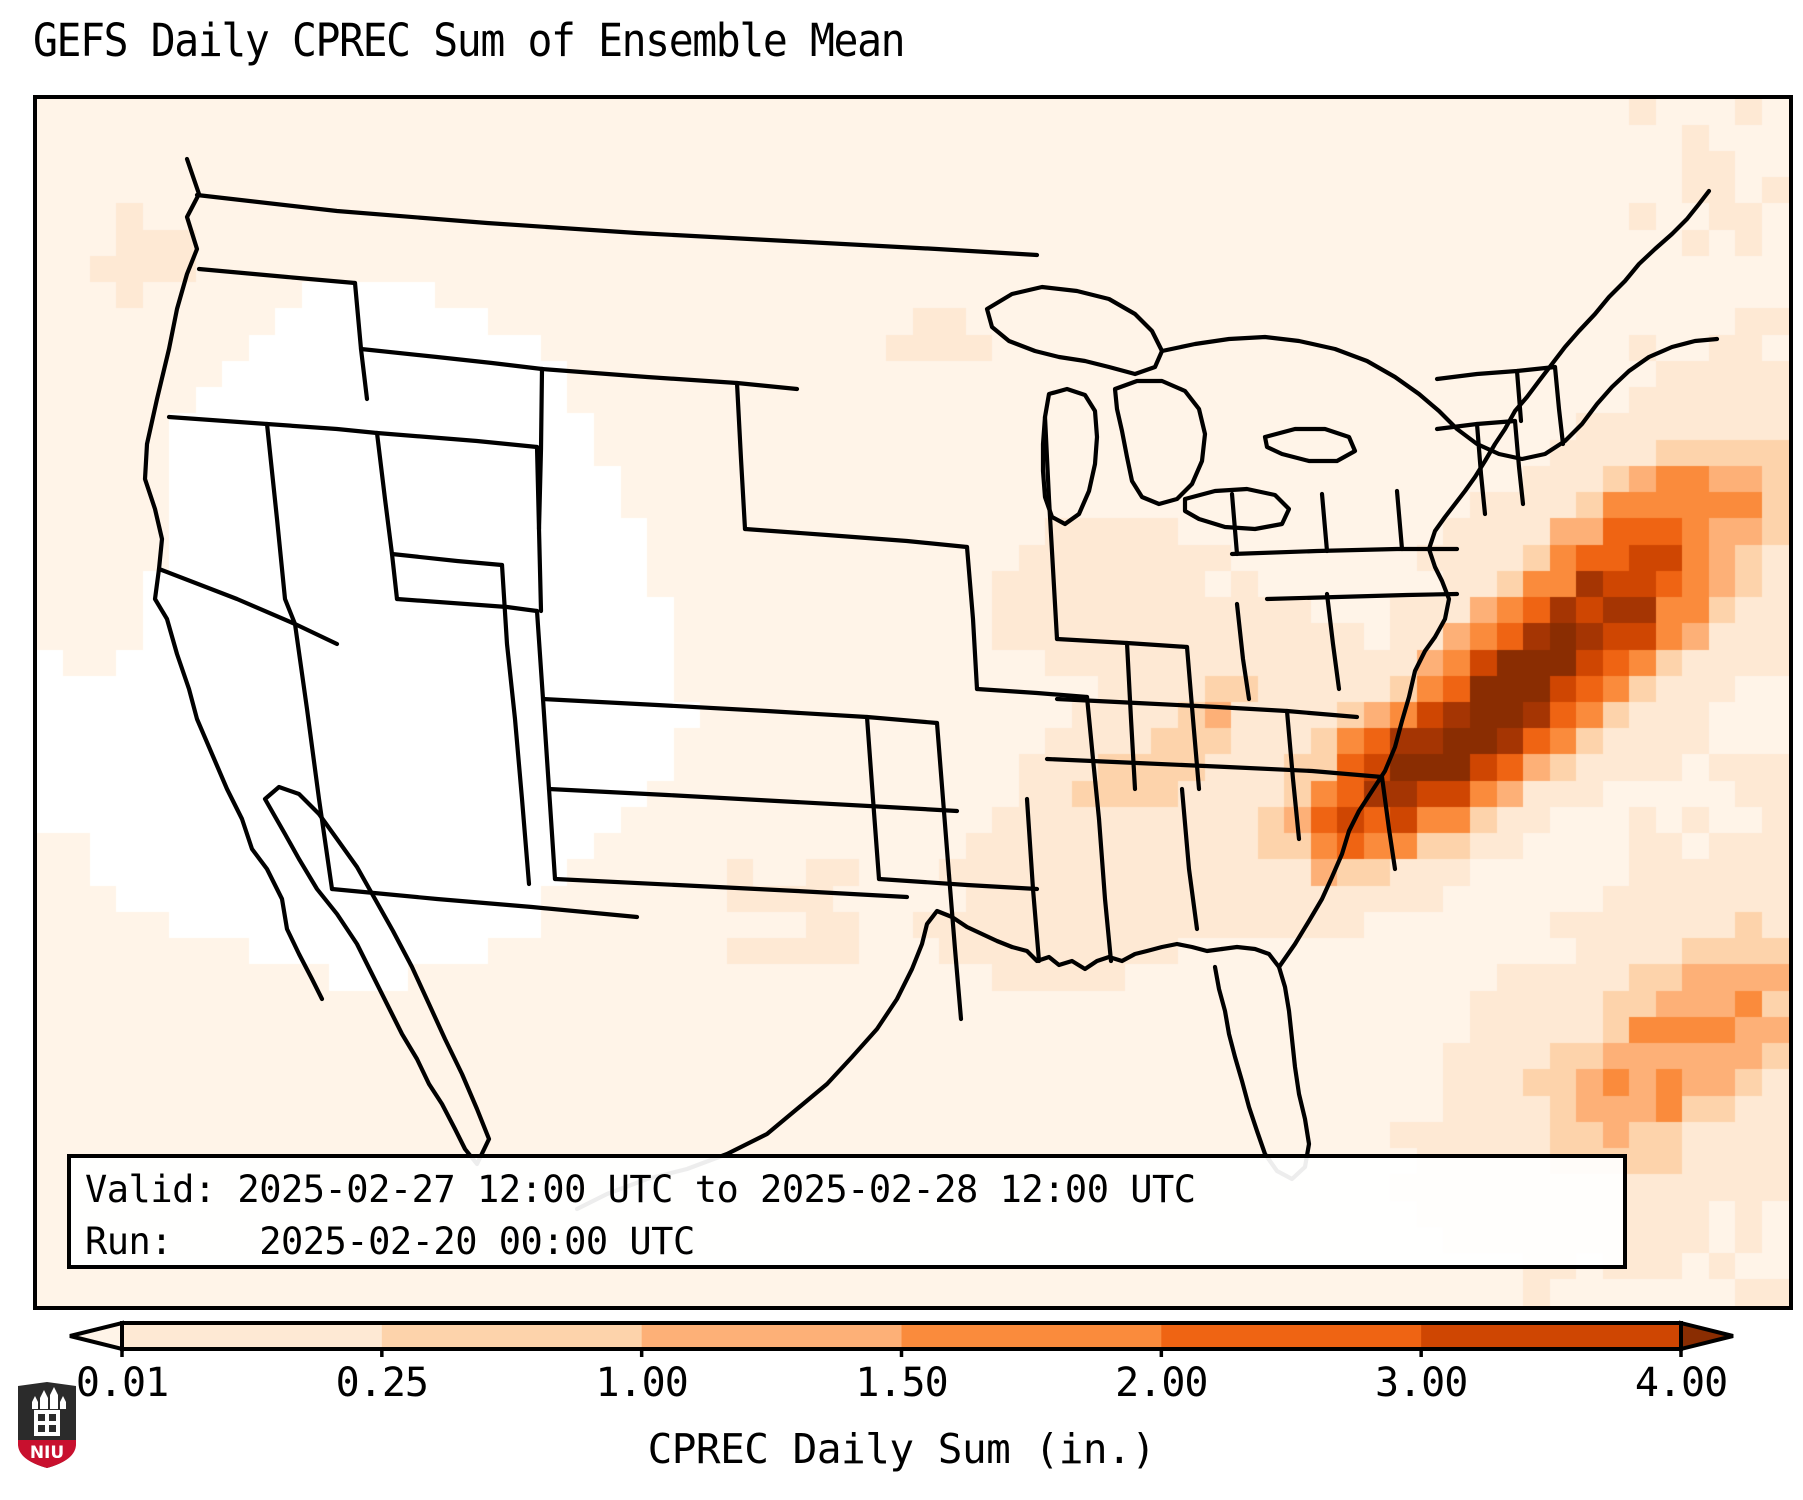  What do you see at coordinates (390, 1241) in the screenshot?
I see `run-time-text: Run: 2025-02-20 00:00 UTC` at bounding box center [390, 1241].